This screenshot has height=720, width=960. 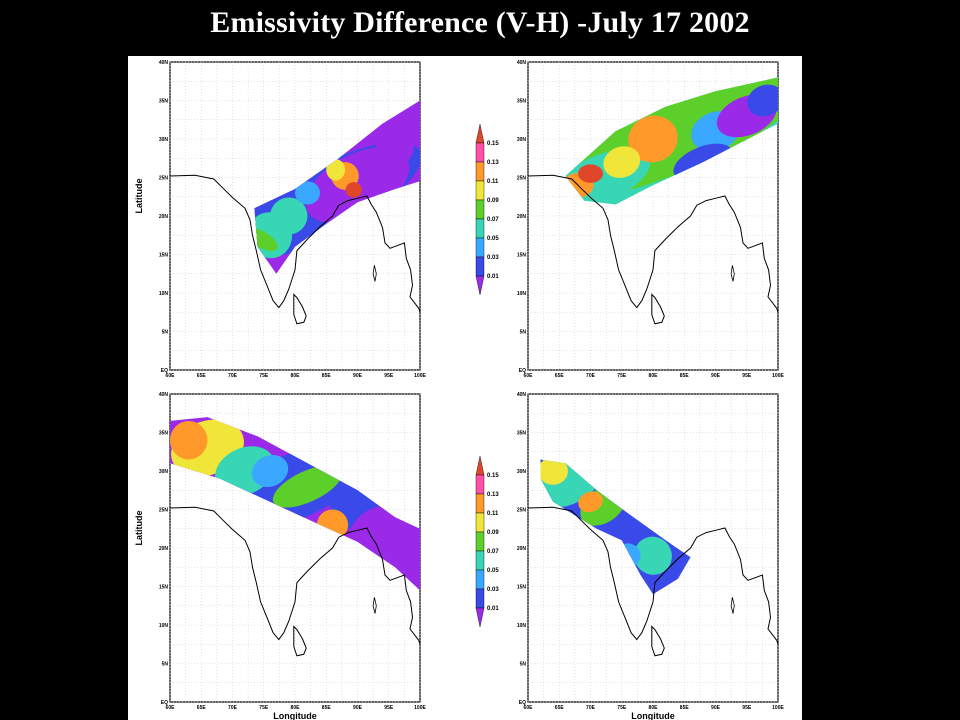 I want to click on colorbar-label: 0.09, so click(x=493, y=201).